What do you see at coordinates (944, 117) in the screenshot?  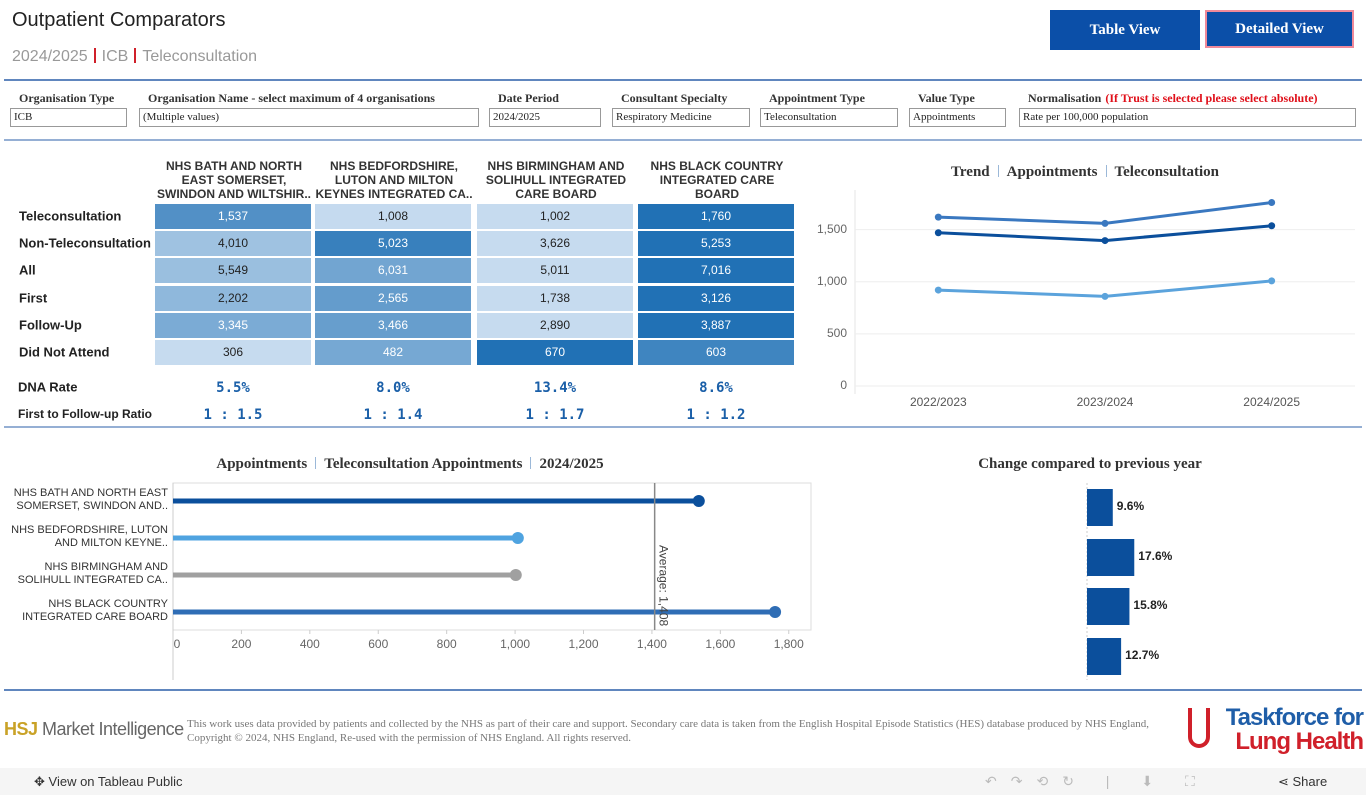 I see `filter-value: Appointments` at bounding box center [944, 117].